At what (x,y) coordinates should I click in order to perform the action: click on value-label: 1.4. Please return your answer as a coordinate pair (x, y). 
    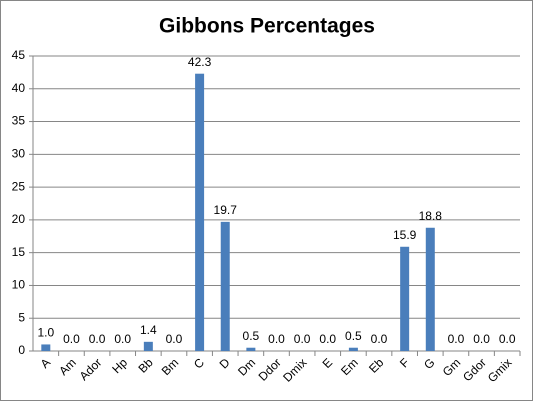
    Looking at the image, I should click on (148, 330).